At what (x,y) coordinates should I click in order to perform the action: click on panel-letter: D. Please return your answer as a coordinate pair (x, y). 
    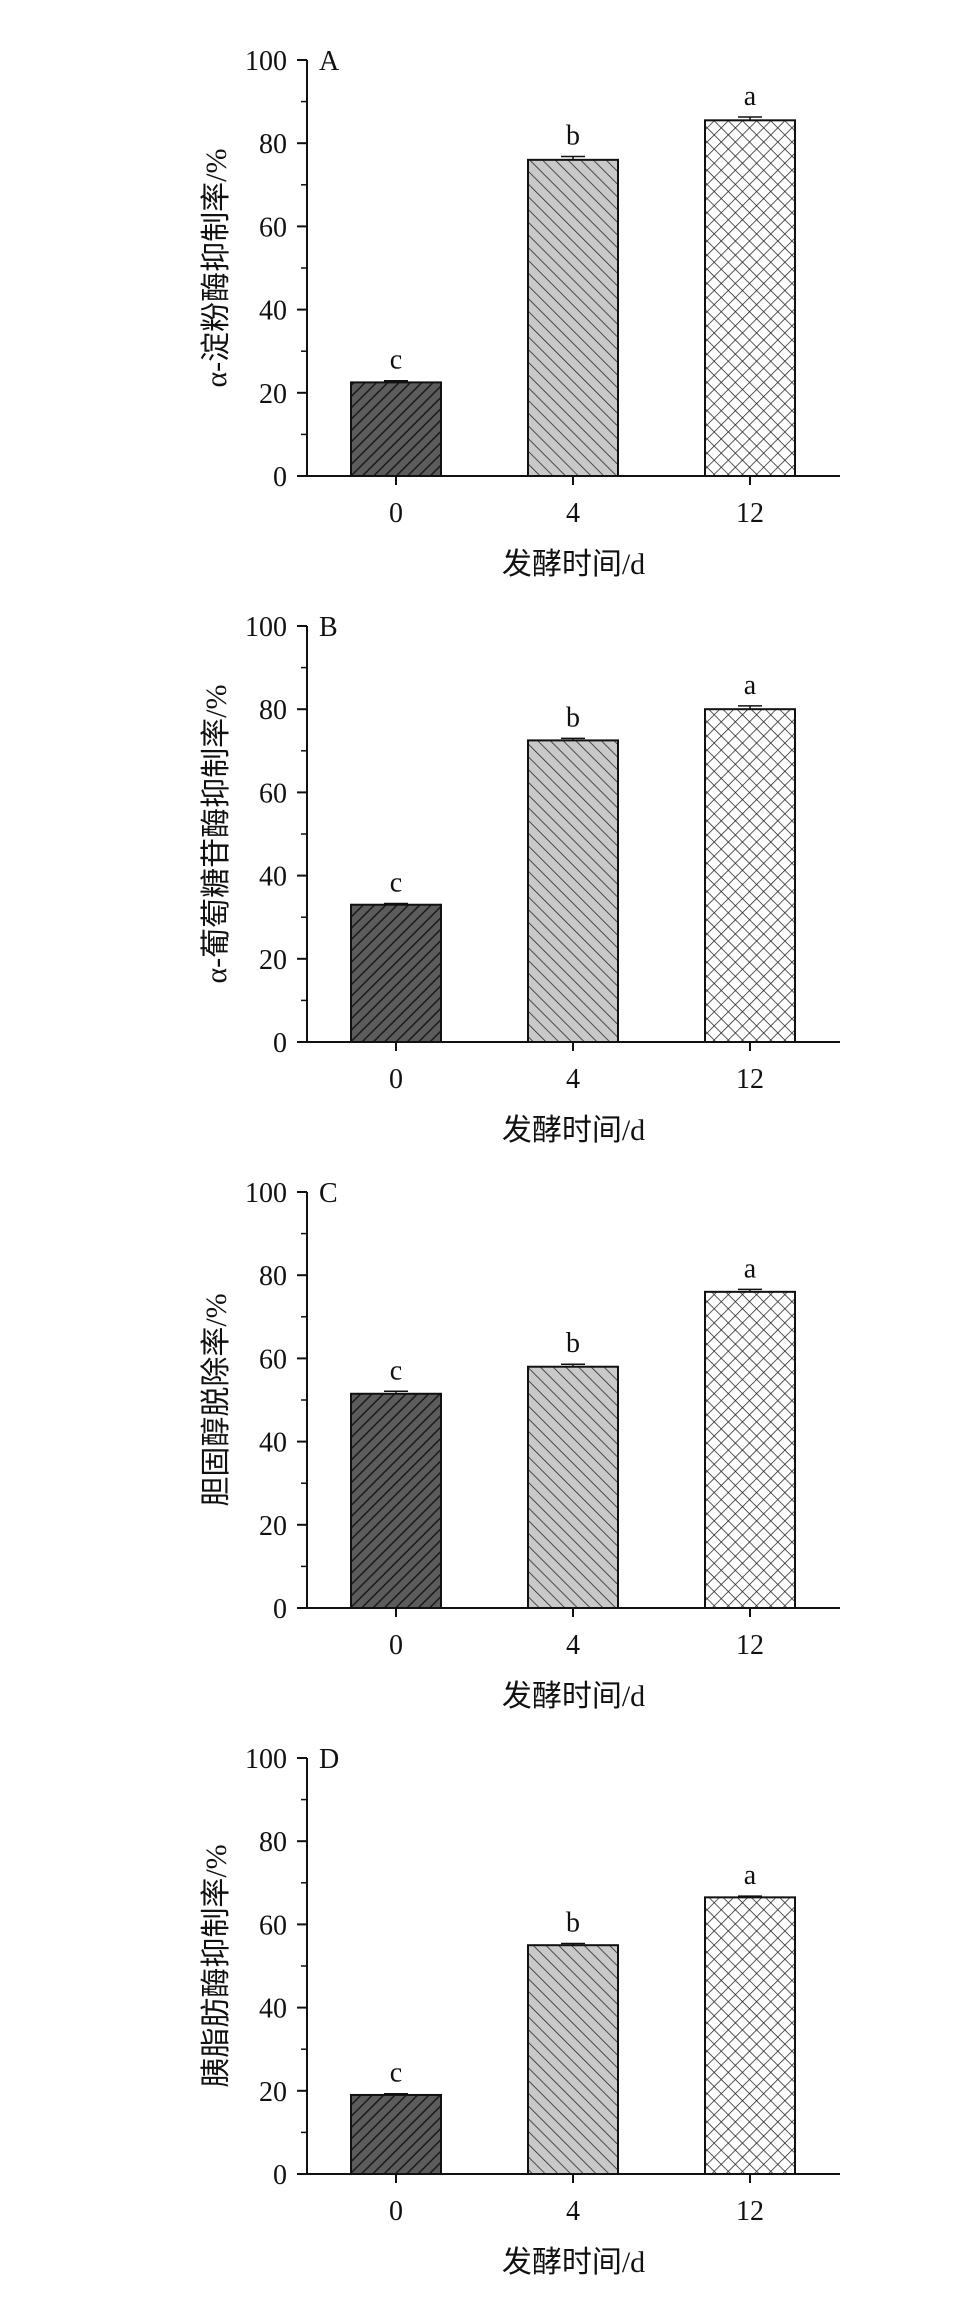
    Looking at the image, I should click on (329, 1759).